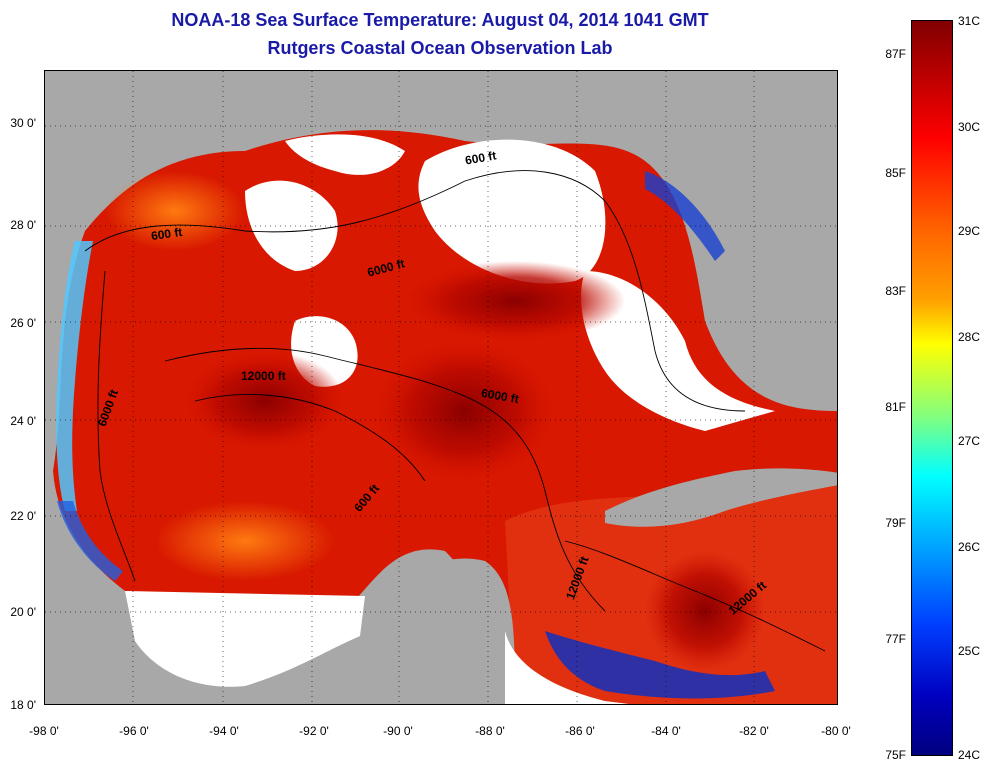  What do you see at coordinates (969, 337) in the screenshot?
I see `colorbar-label-28c: 28C` at bounding box center [969, 337].